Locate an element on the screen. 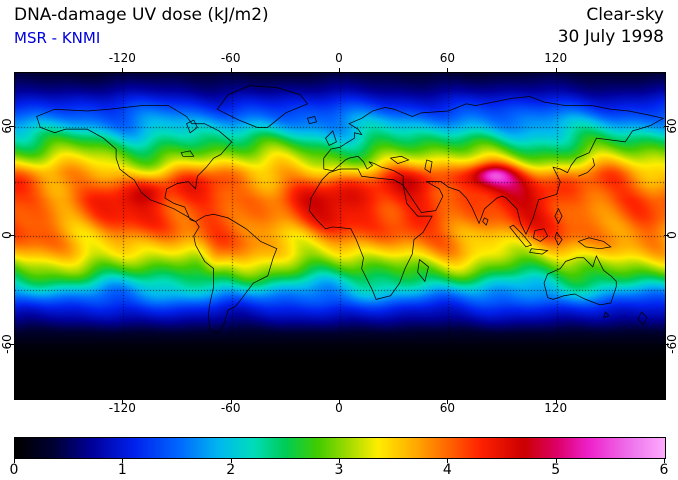 The width and height of the screenshot is (678, 480). longitude-ticks-top is located at coordinates (339, 70).